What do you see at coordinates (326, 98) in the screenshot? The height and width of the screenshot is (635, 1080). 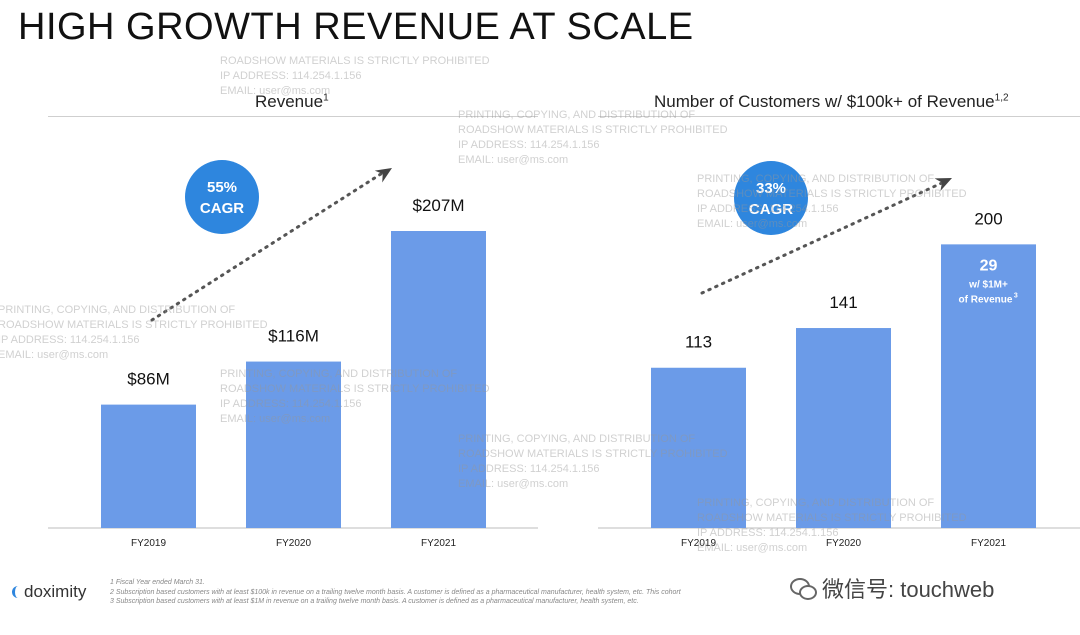 I see `revenue-chart-title-sup: 1` at bounding box center [326, 98].